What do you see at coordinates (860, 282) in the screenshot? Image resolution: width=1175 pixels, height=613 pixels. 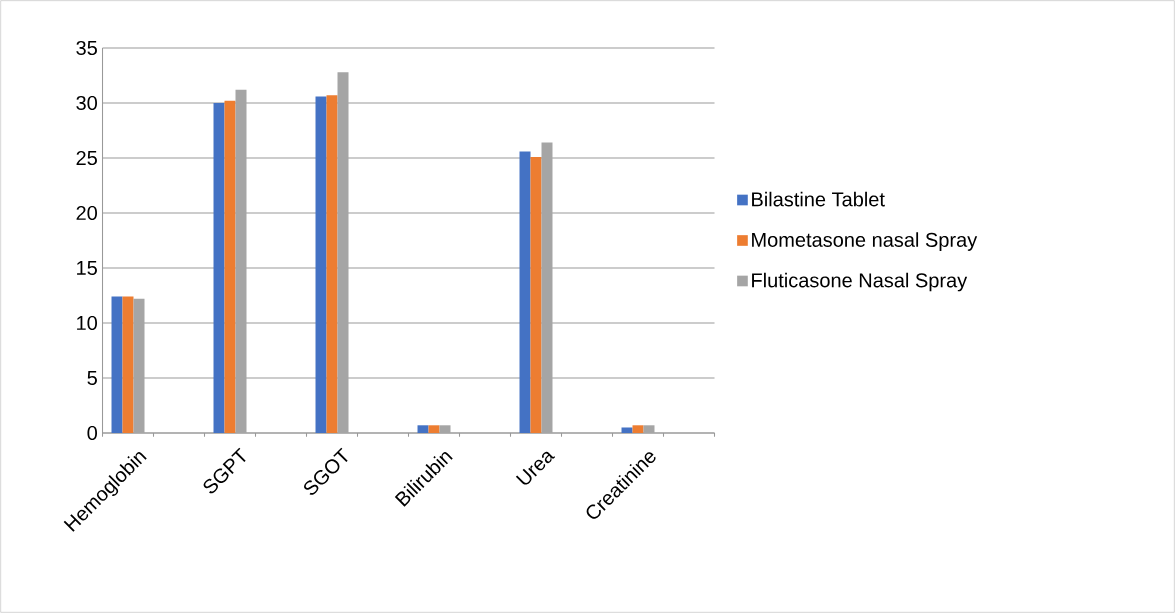 I see `legend-label: Fluticasone Nasal Spray` at bounding box center [860, 282].